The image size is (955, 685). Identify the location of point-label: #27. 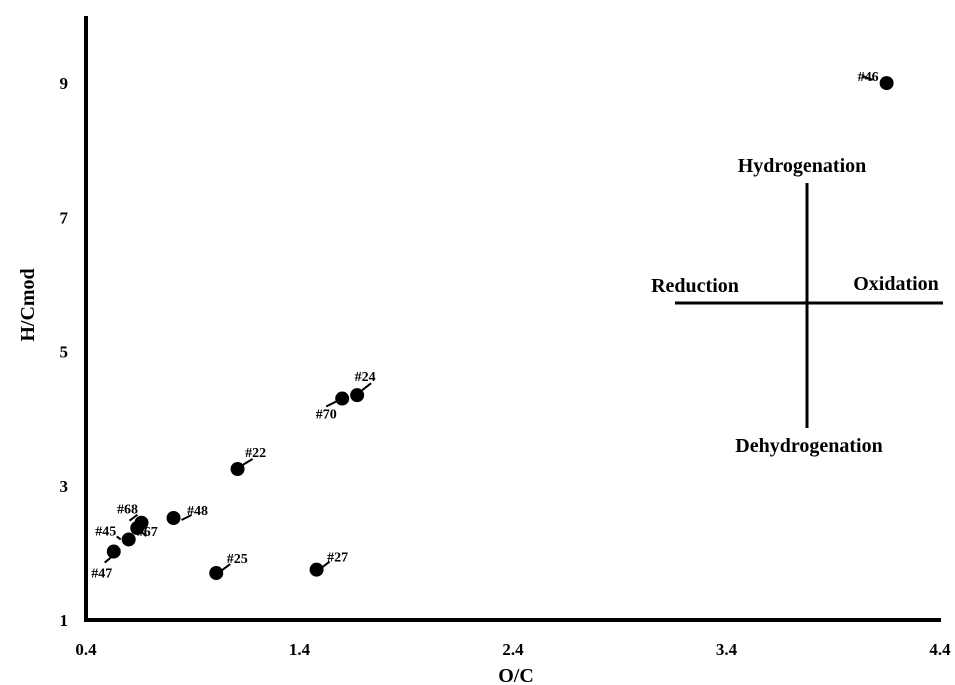
(337, 558).